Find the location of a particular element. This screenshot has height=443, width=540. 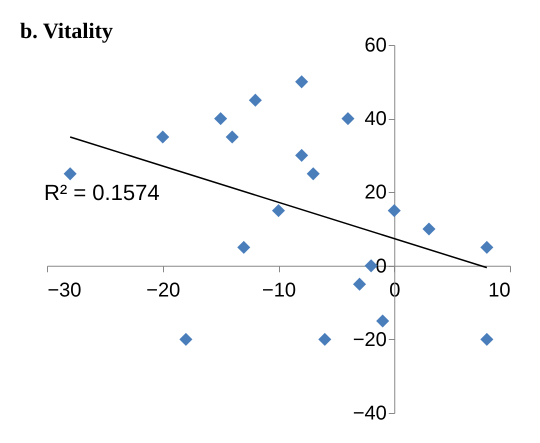

x-tick-label: −20 is located at coordinates (163, 290).